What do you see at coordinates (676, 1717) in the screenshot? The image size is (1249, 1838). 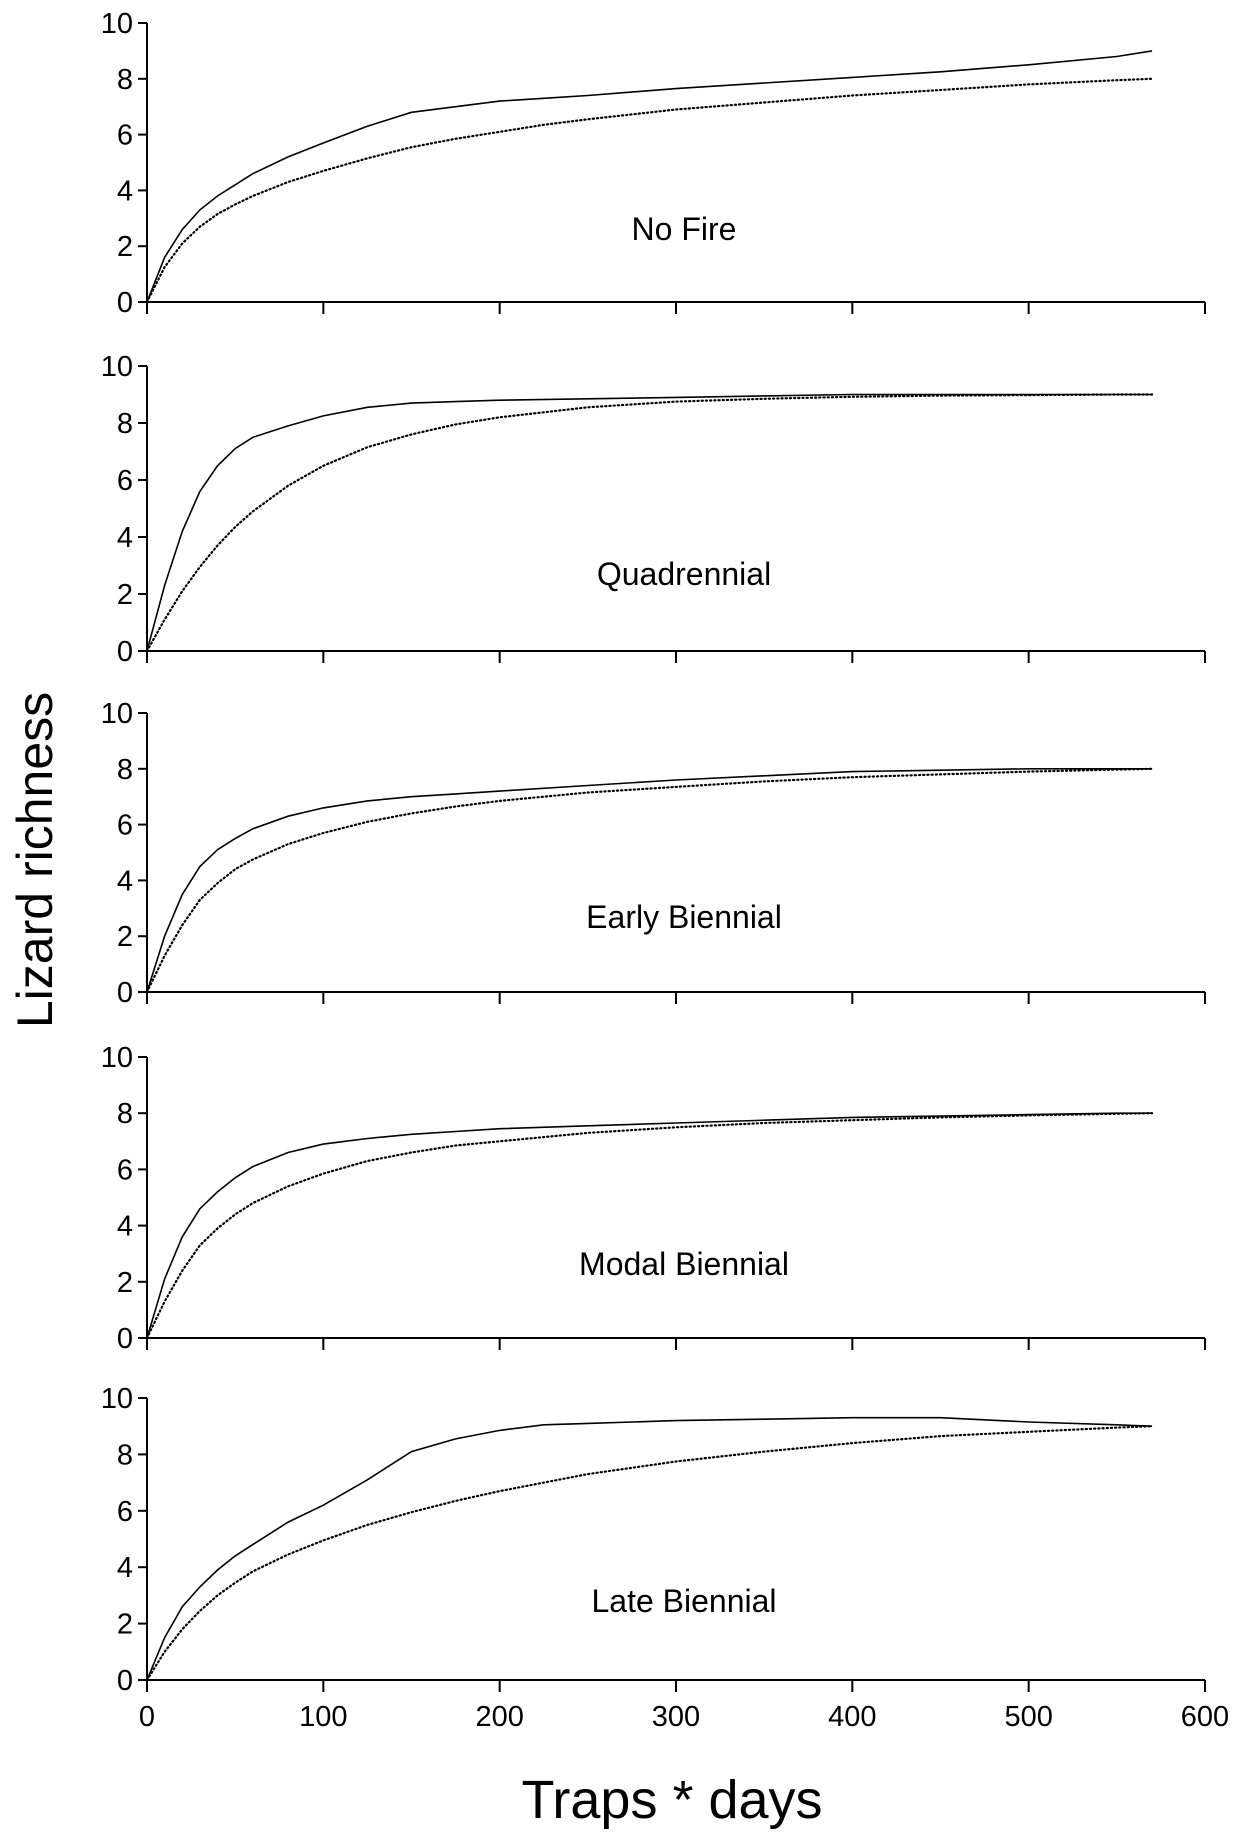 I see `x-tick-label: 300` at bounding box center [676, 1717].